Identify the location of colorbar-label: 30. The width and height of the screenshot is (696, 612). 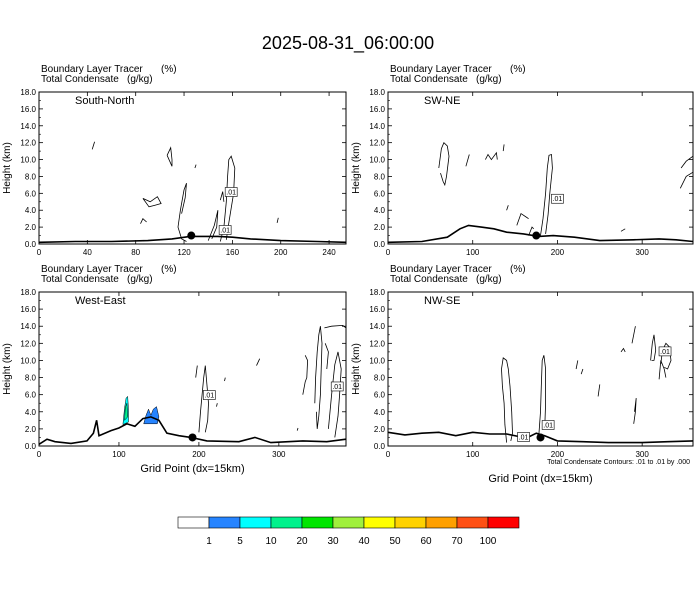
(333, 541).